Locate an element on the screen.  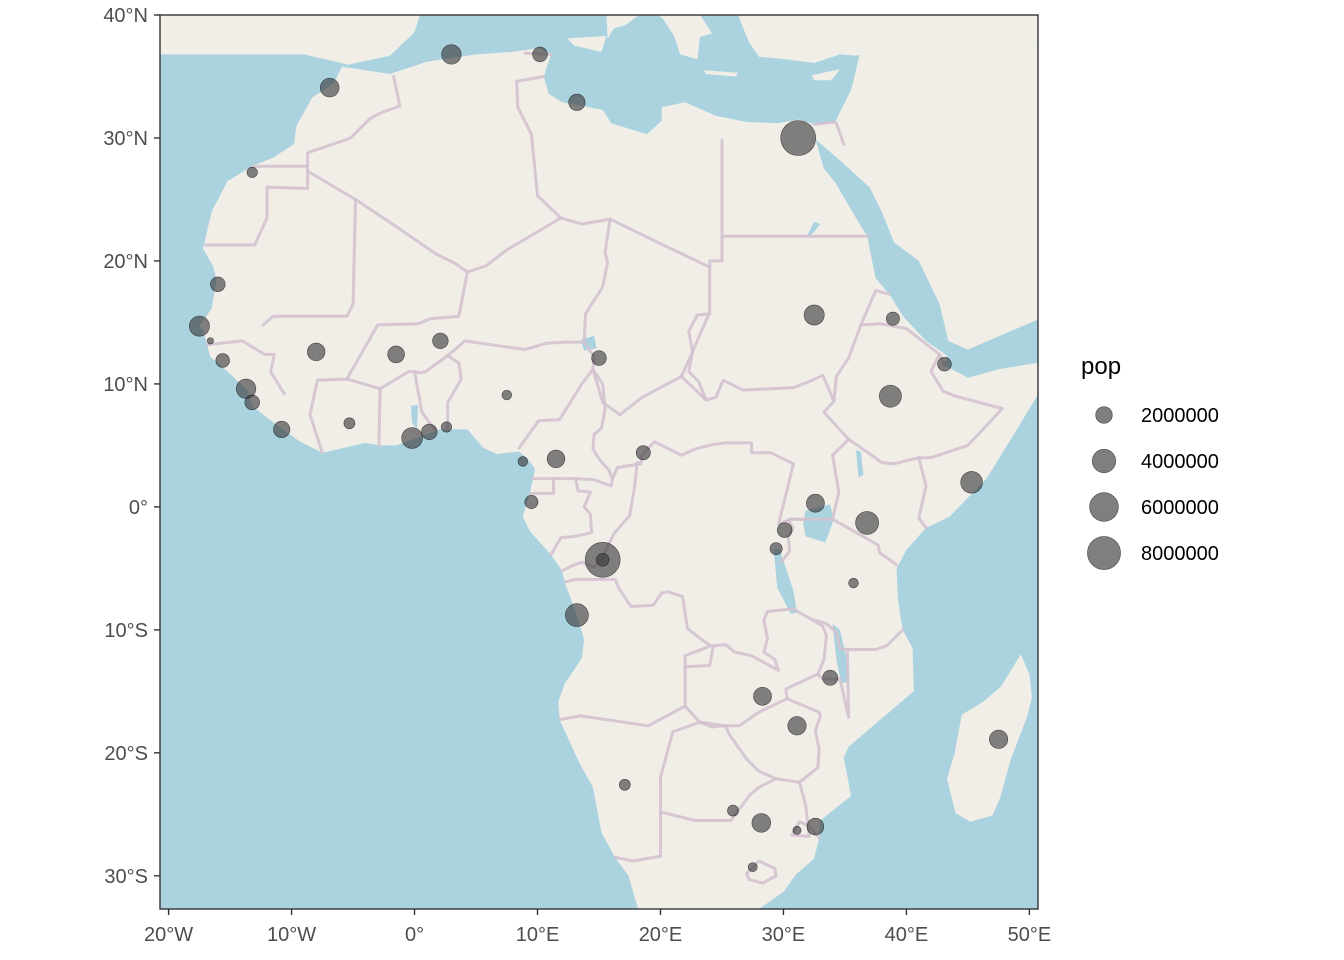
y-tick-label: 10°S is located at coordinates (126, 631).